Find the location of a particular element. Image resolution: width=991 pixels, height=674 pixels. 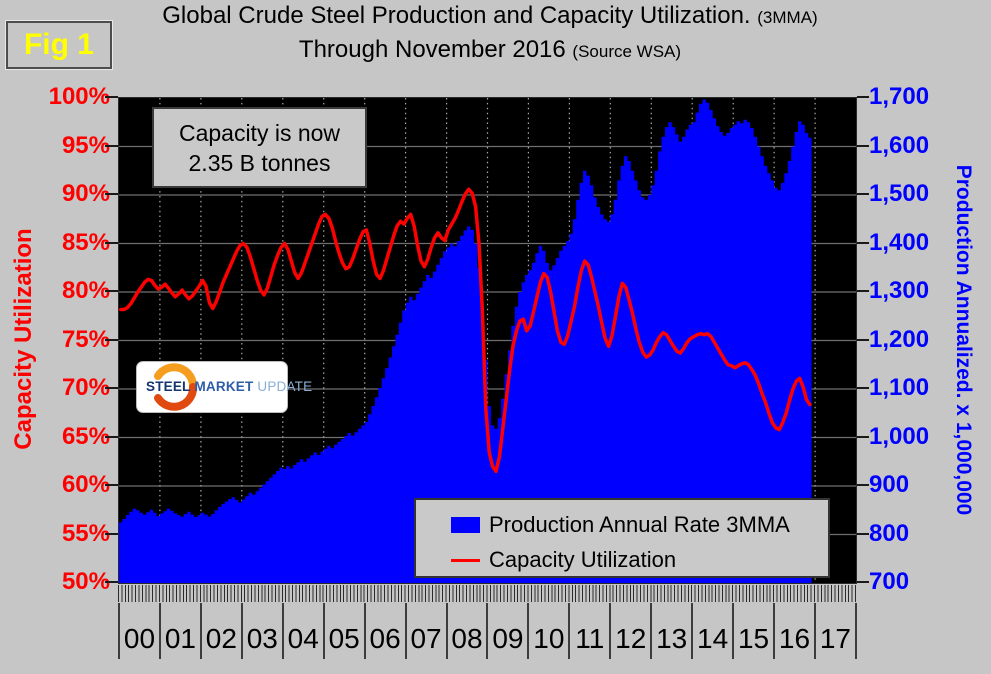

year-cell-16: 16 is located at coordinates (793, 631).